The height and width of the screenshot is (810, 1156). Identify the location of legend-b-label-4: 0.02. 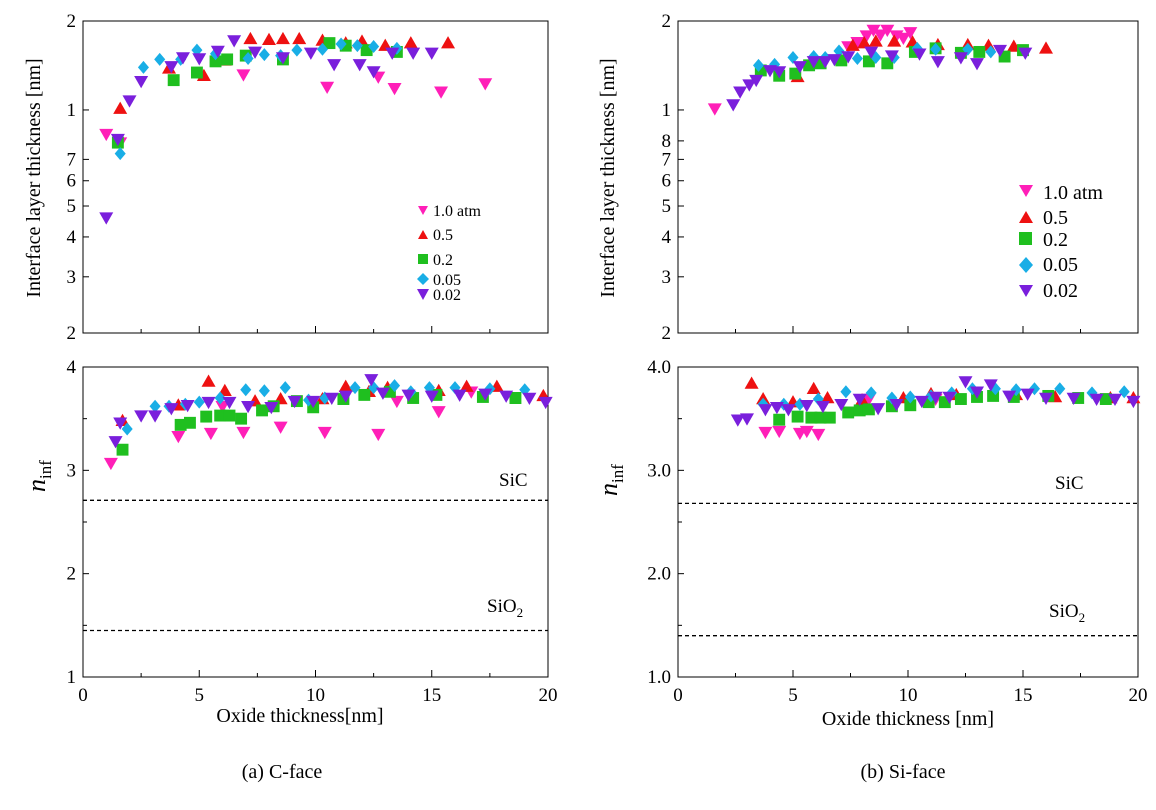
(1060, 291).